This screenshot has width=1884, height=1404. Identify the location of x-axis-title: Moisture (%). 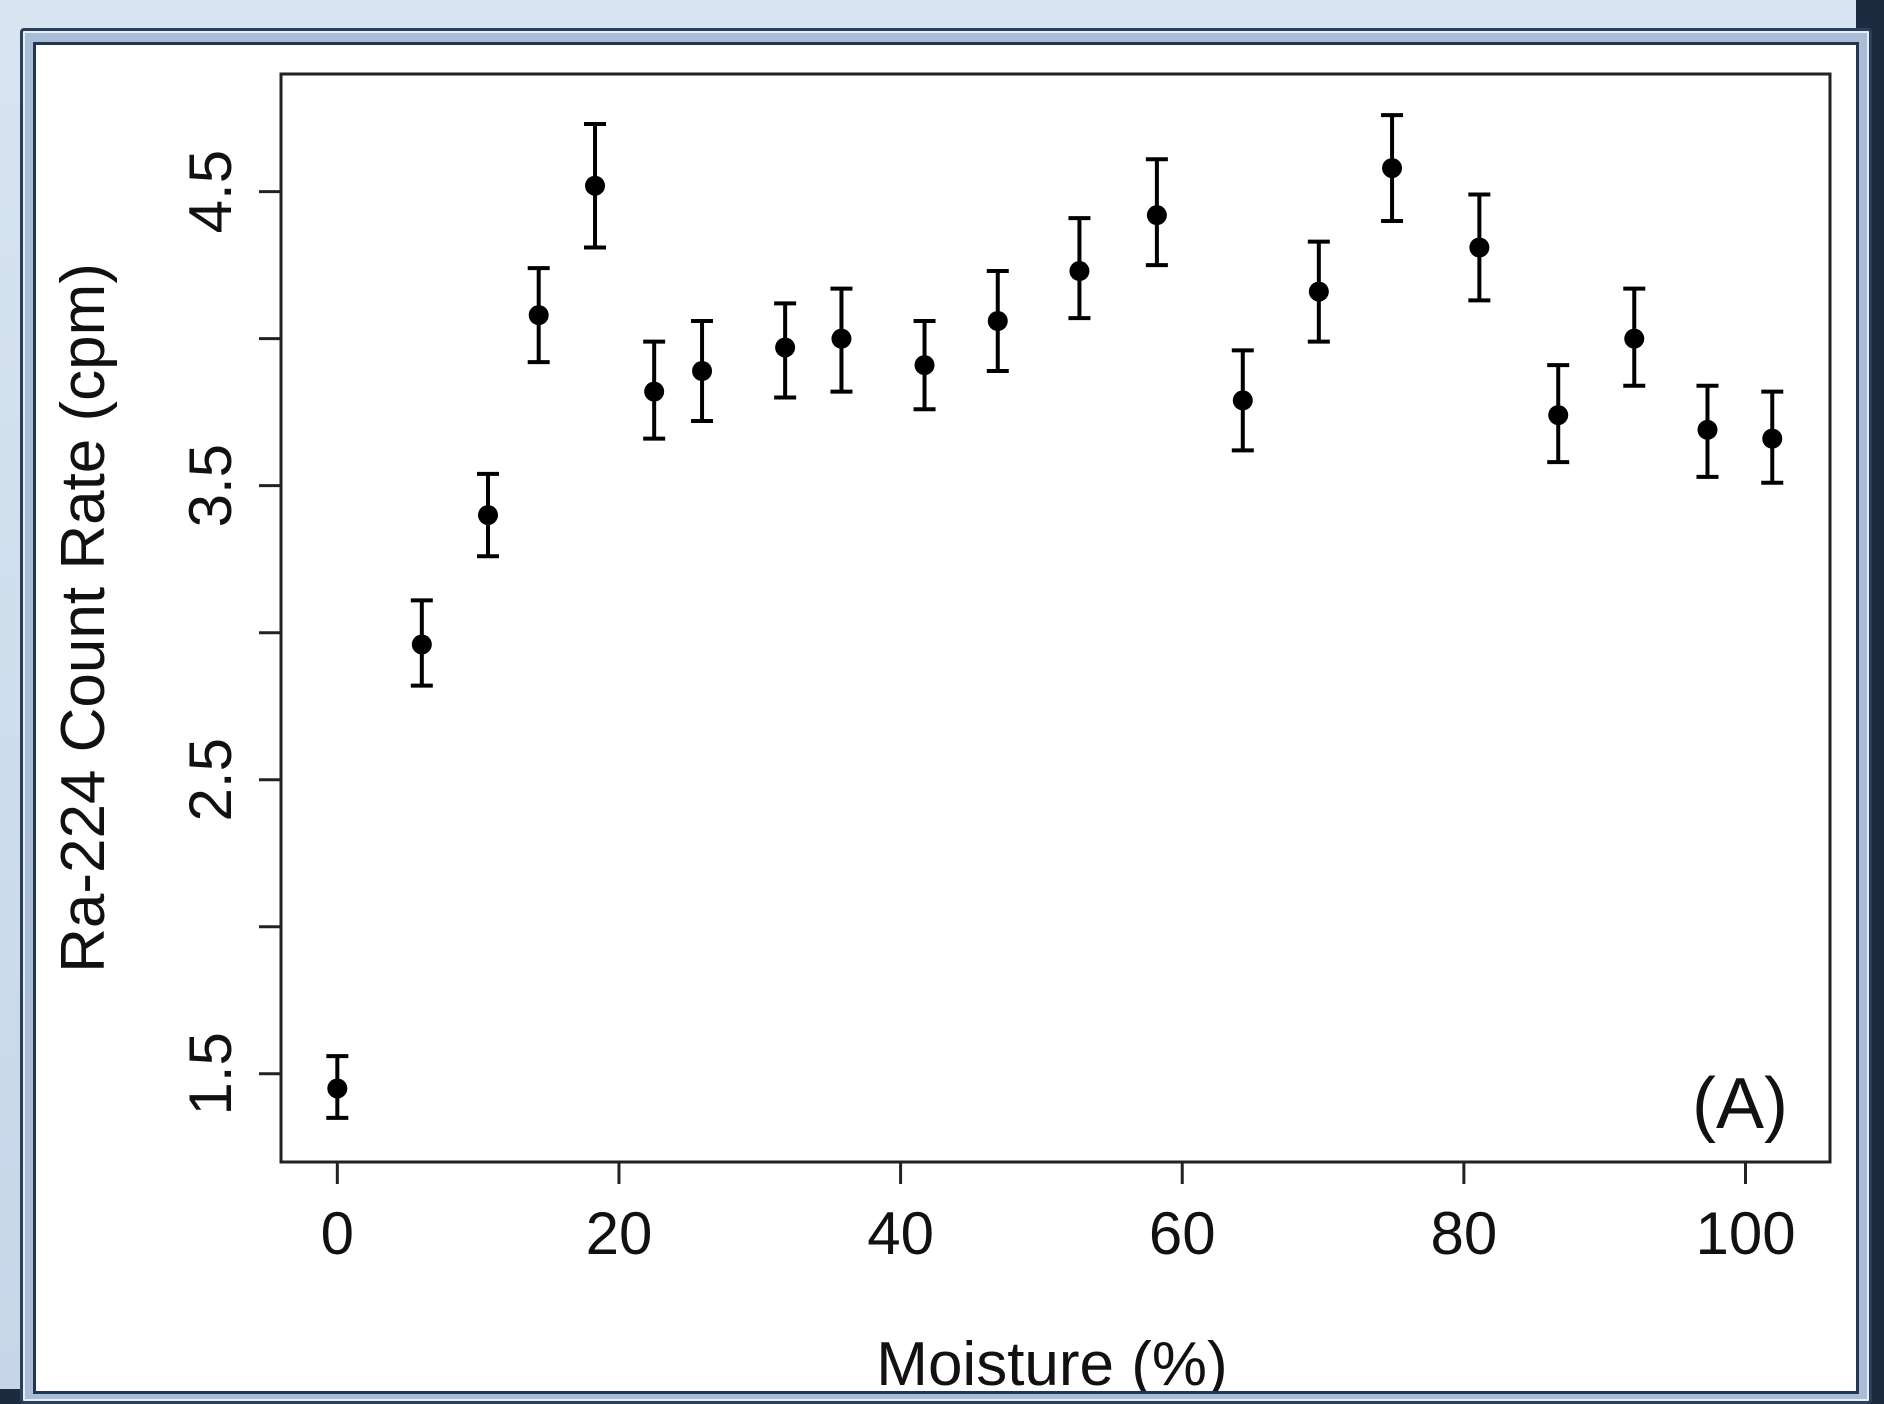
(1051, 1360).